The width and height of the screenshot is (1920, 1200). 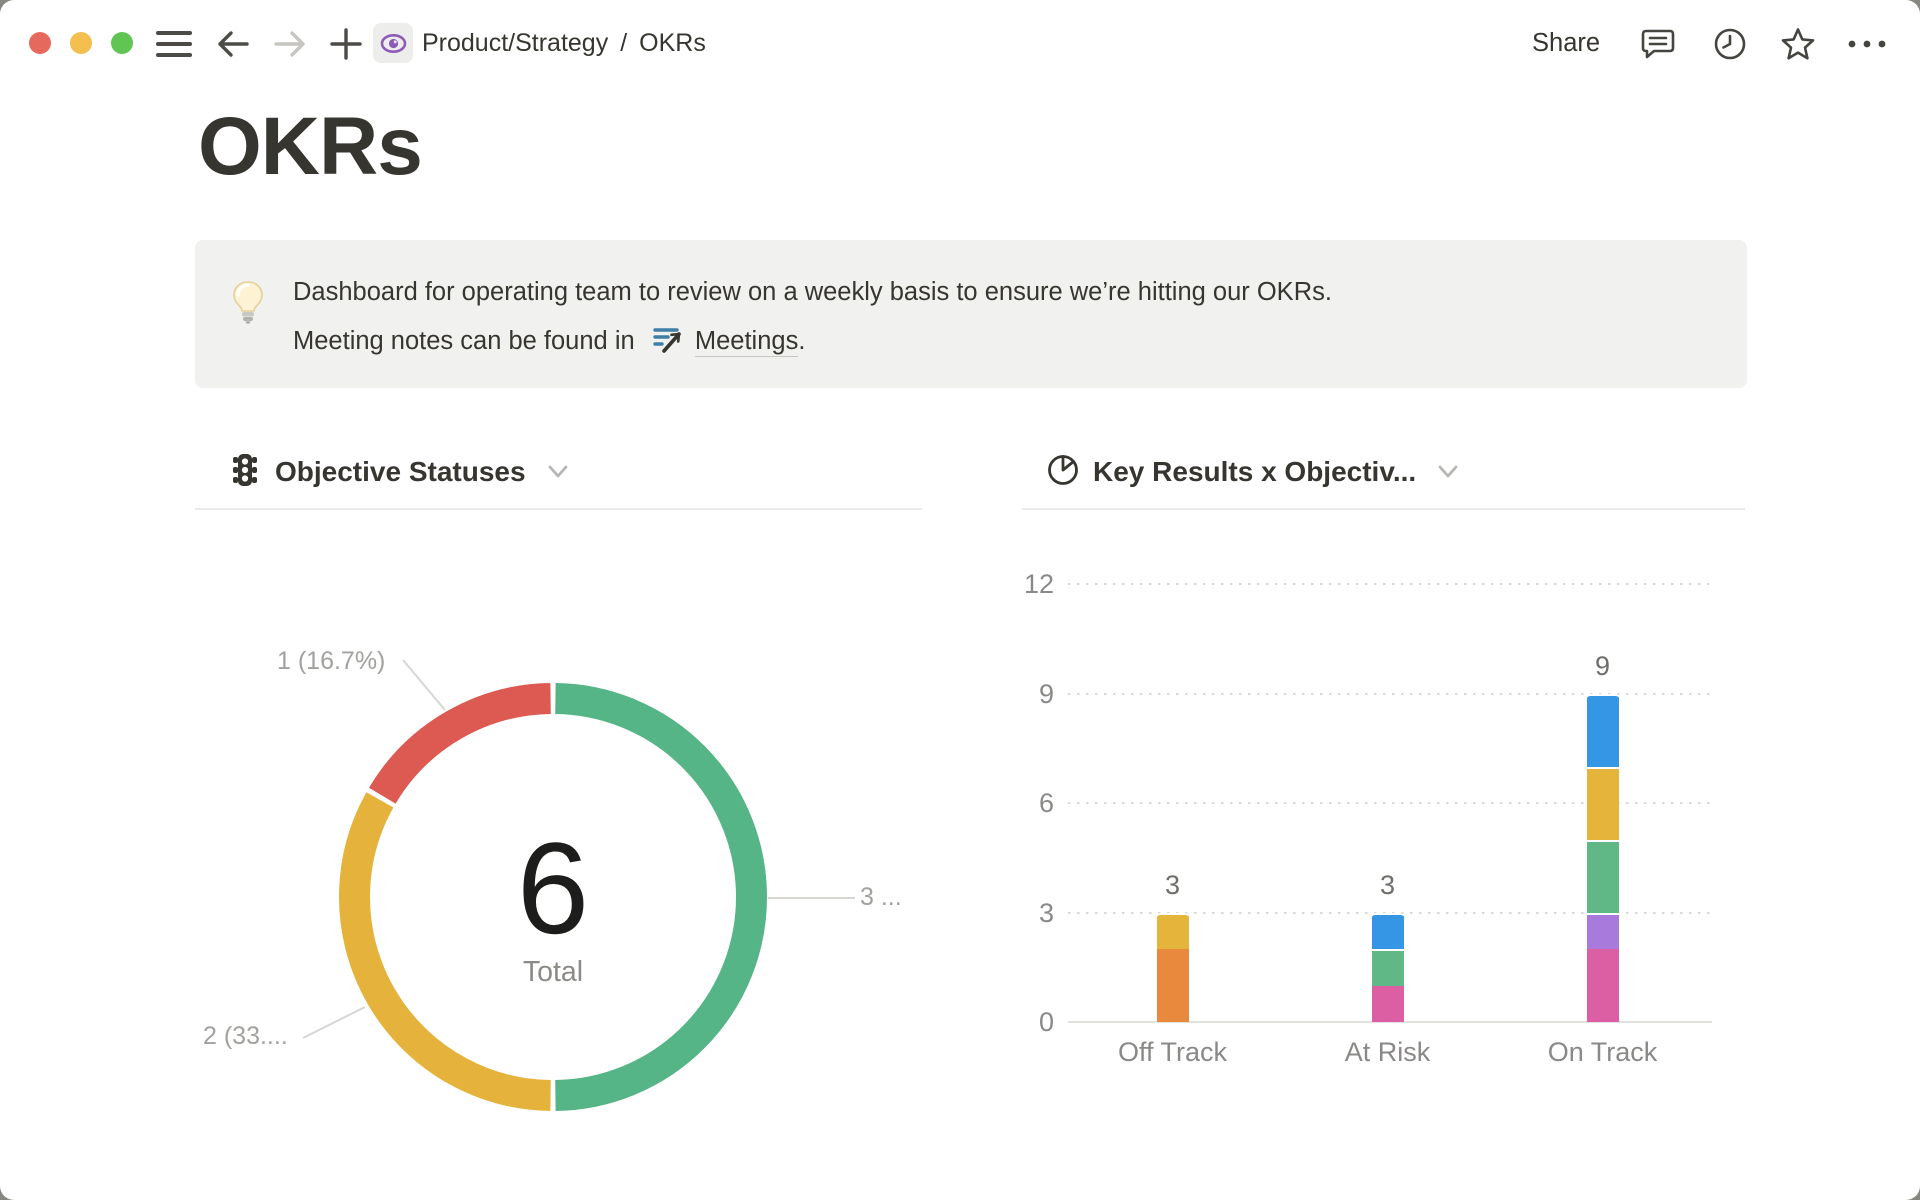 What do you see at coordinates (746, 342) in the screenshot?
I see `meetings-link: Meetings` at bounding box center [746, 342].